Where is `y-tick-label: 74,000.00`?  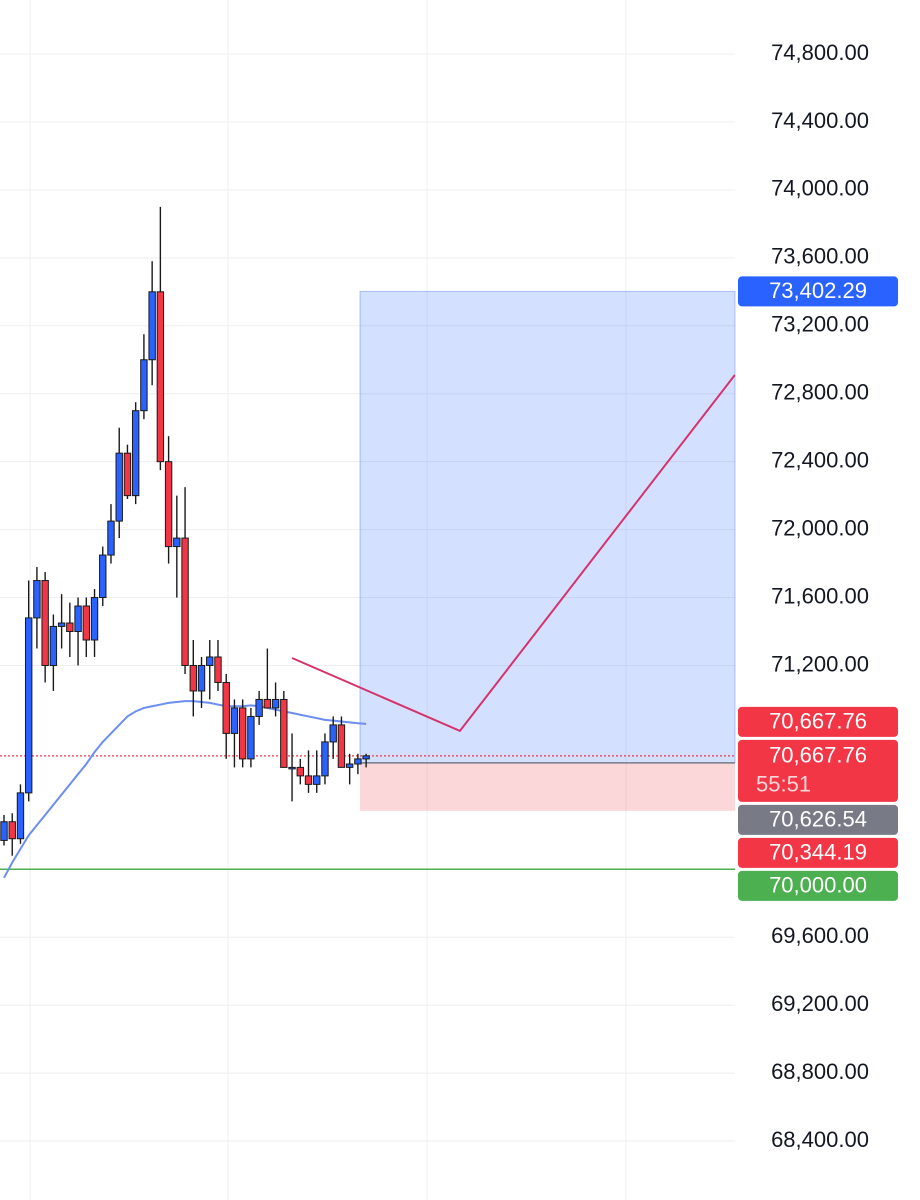 y-tick-label: 74,000.00 is located at coordinates (820, 188).